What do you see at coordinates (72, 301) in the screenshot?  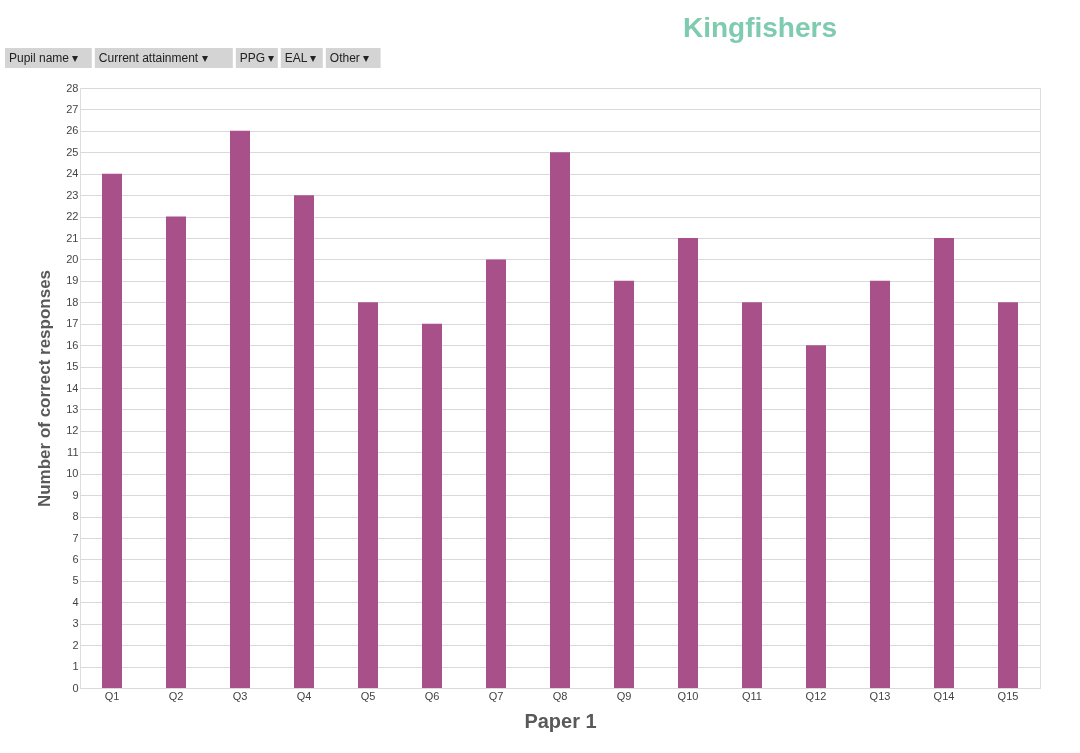 I see `y-tick-label: 18` at bounding box center [72, 301].